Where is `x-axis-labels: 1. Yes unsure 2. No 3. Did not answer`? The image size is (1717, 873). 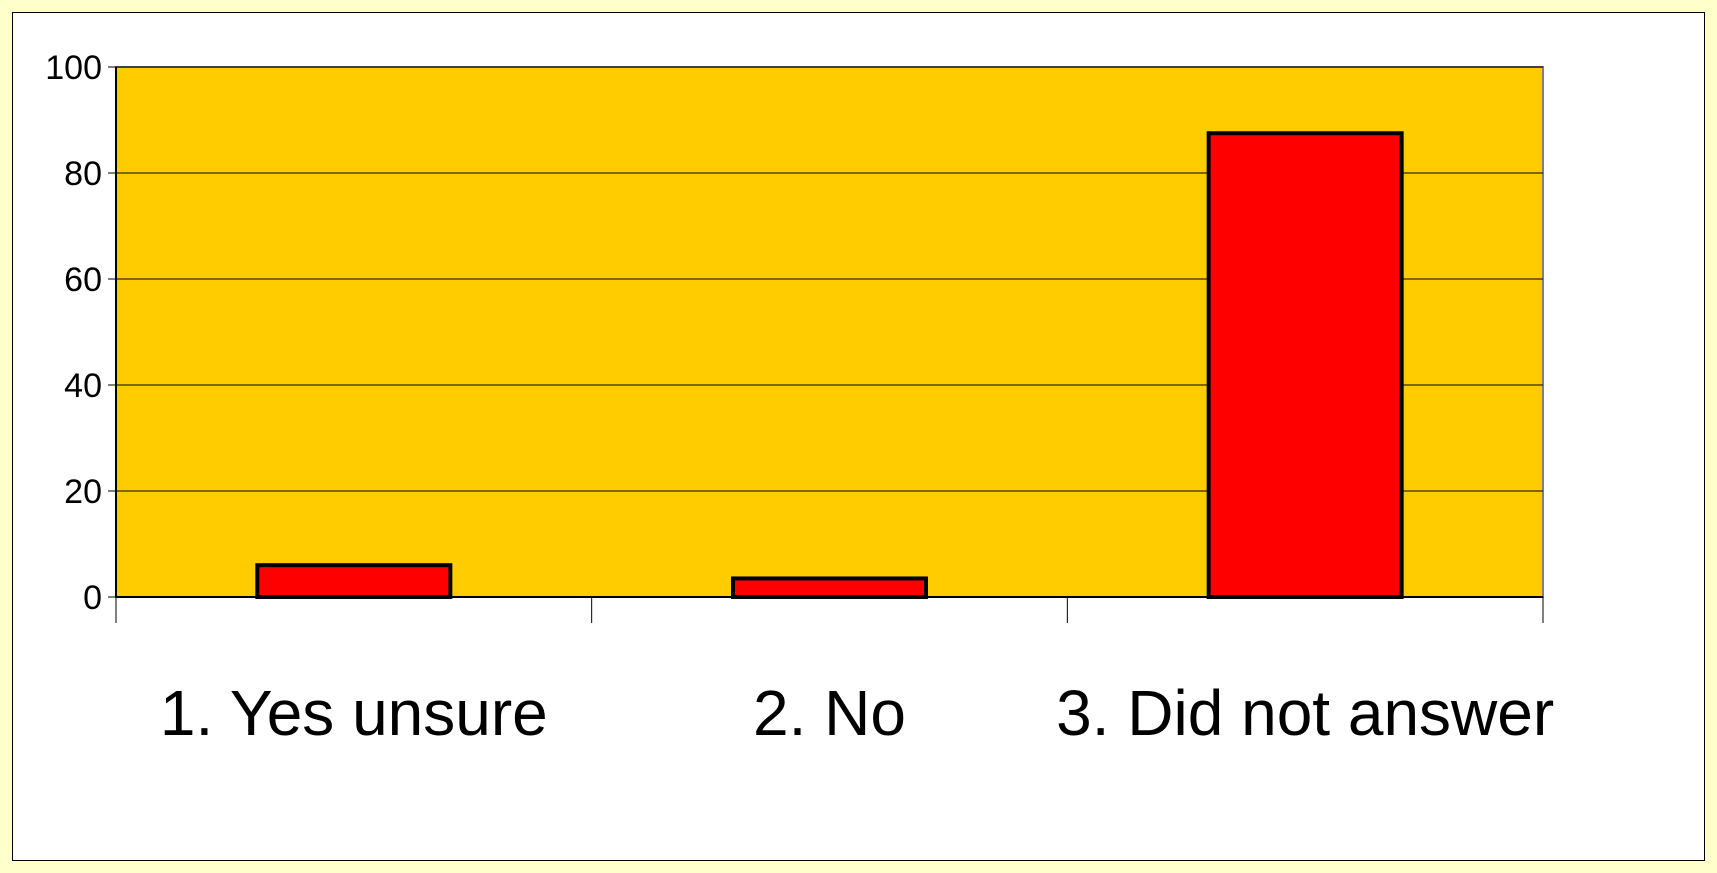 x-axis-labels: 1. Yes unsure 2. No 3. Did not answer is located at coordinates (857, 713).